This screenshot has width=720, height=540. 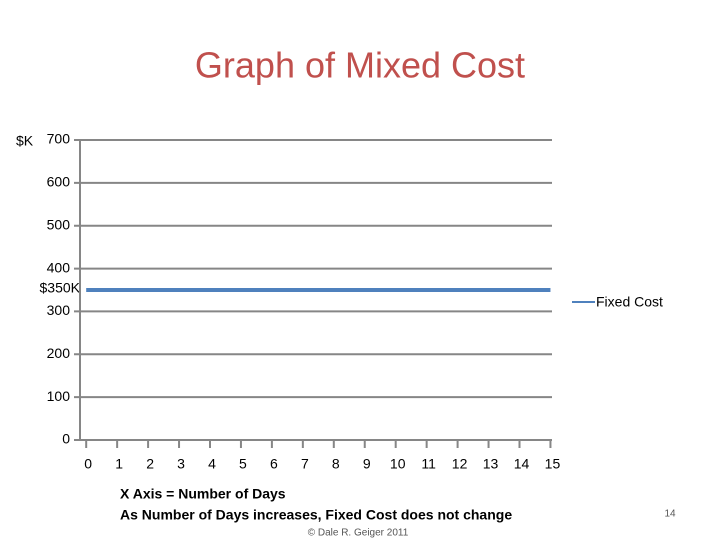 What do you see at coordinates (491, 464) in the screenshot?
I see `x-tick-label: 13` at bounding box center [491, 464].